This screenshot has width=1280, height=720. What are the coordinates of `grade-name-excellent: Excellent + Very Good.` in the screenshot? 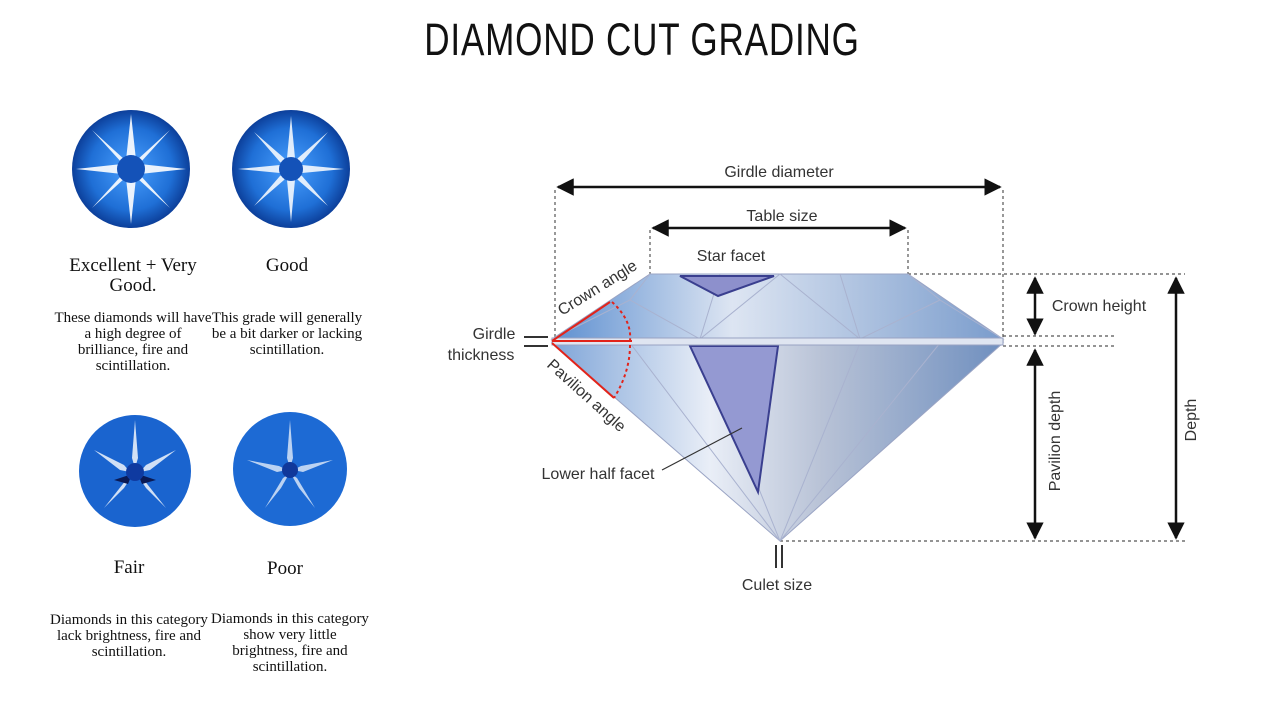 It's located at (133, 275).